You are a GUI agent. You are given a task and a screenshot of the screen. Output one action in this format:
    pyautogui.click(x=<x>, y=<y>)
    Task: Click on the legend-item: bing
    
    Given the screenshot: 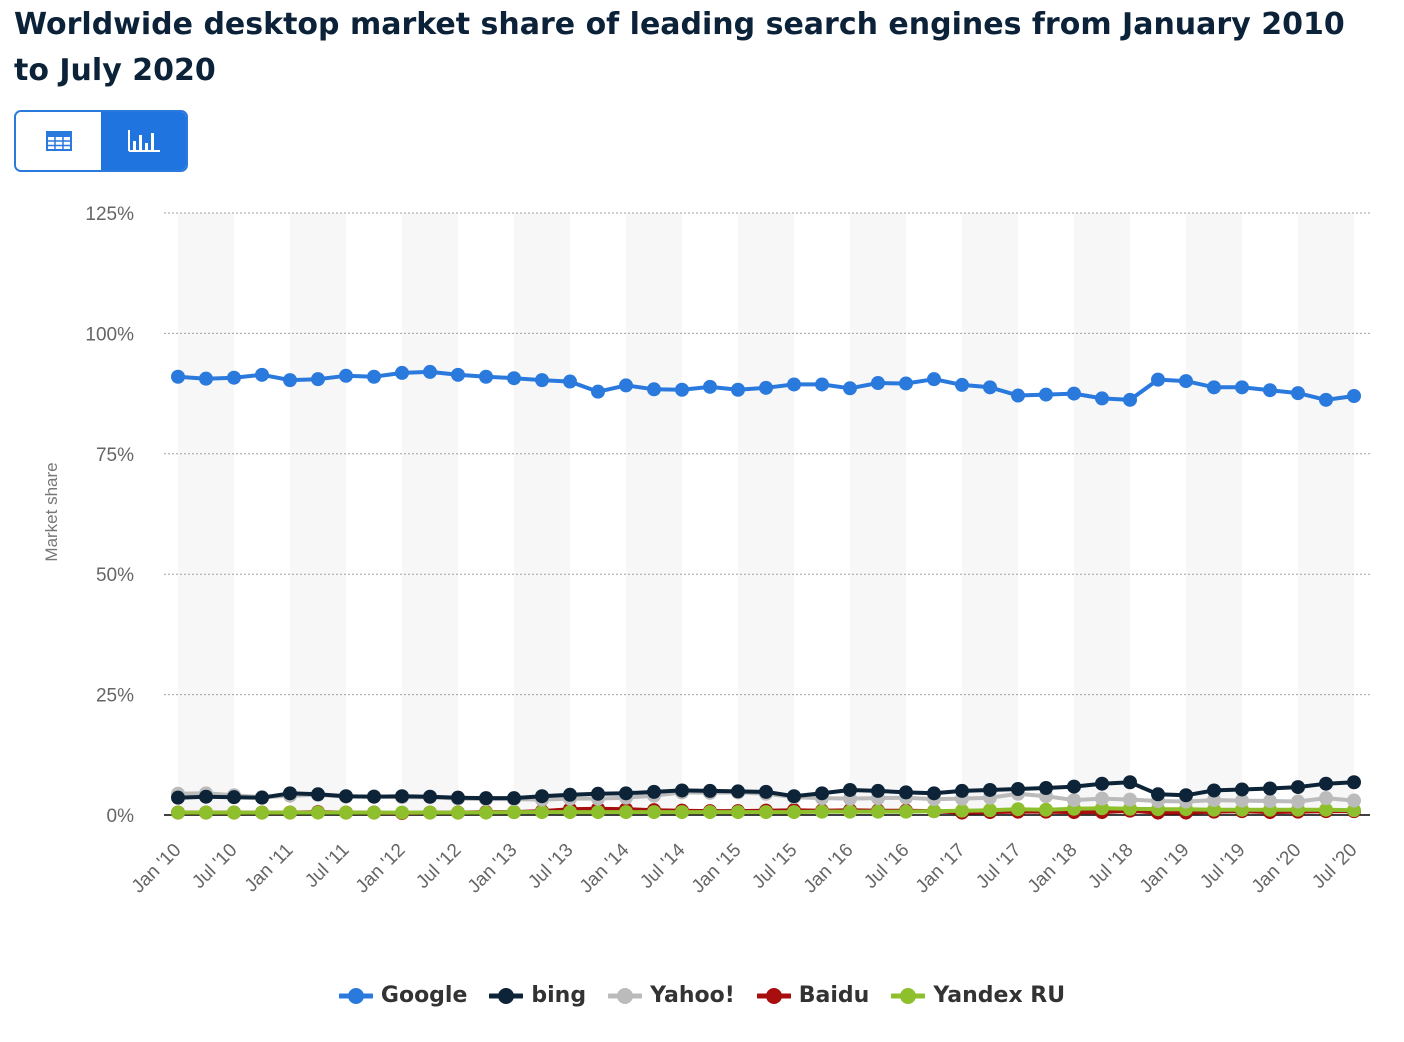 What is the action you would take?
    pyautogui.click(x=537, y=995)
    